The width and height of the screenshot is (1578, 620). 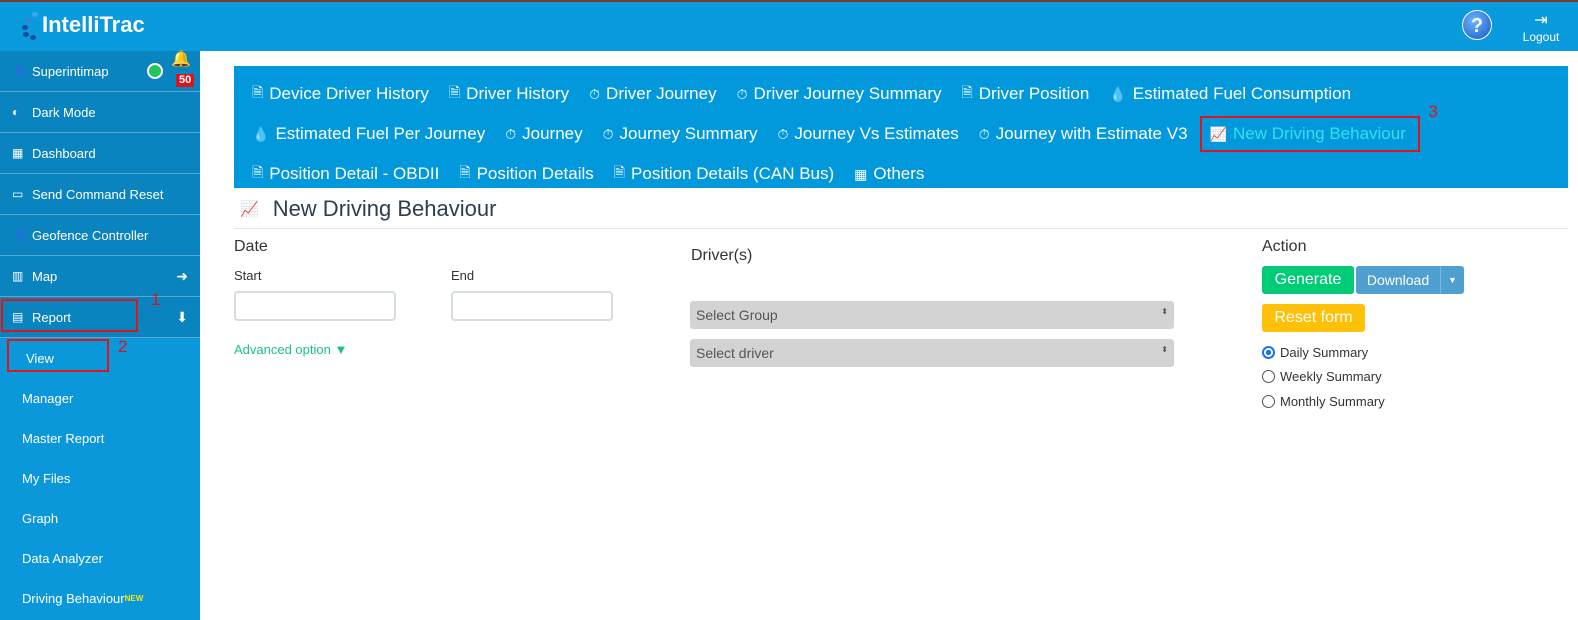 I want to click on end-date-input, so click(x=532, y=306).